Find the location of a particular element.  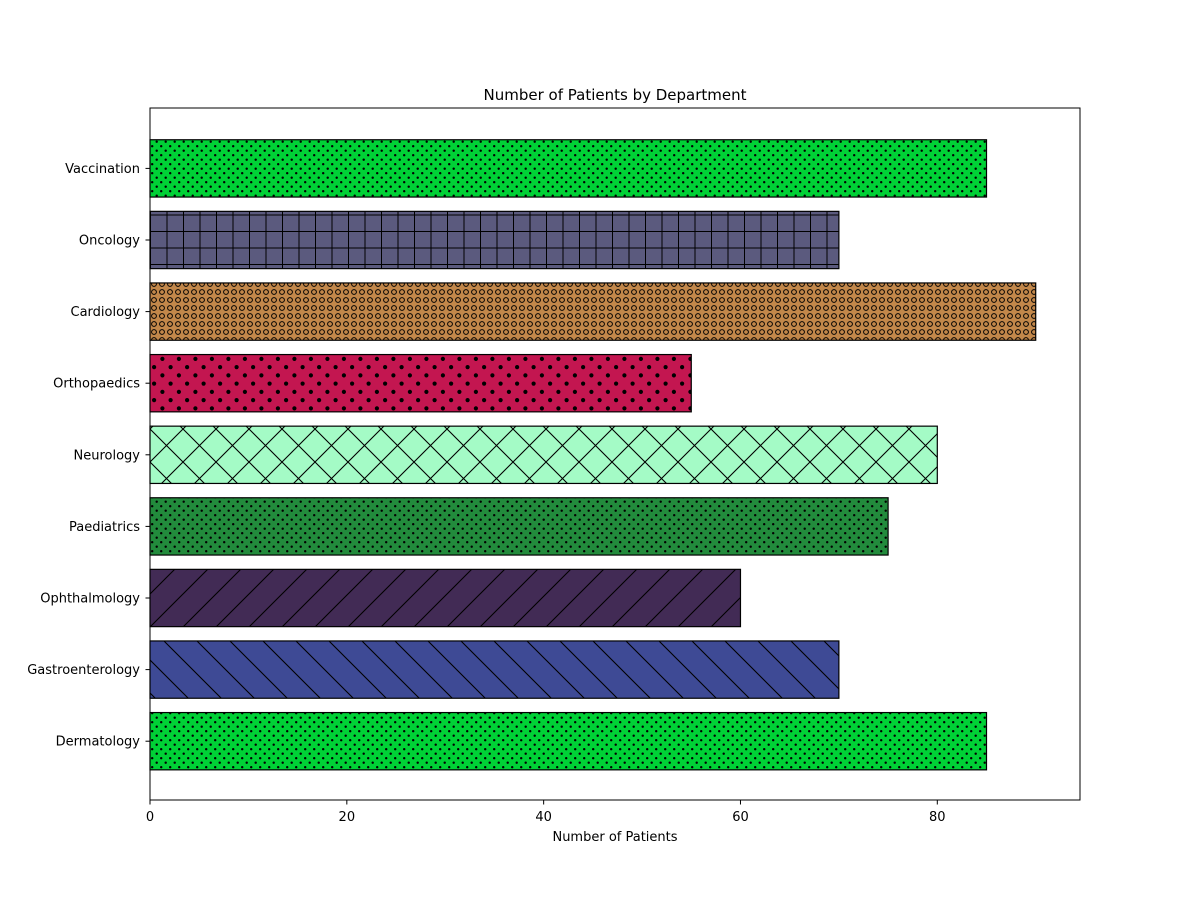

bar-paediatrics is located at coordinates (519, 526).